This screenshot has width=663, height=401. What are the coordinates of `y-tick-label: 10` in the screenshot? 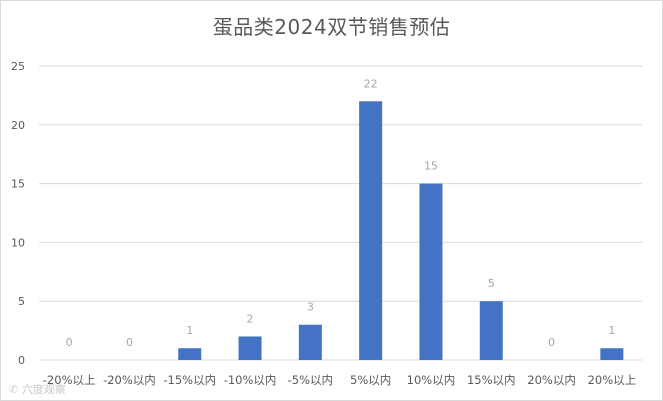 It's located at (18, 242).